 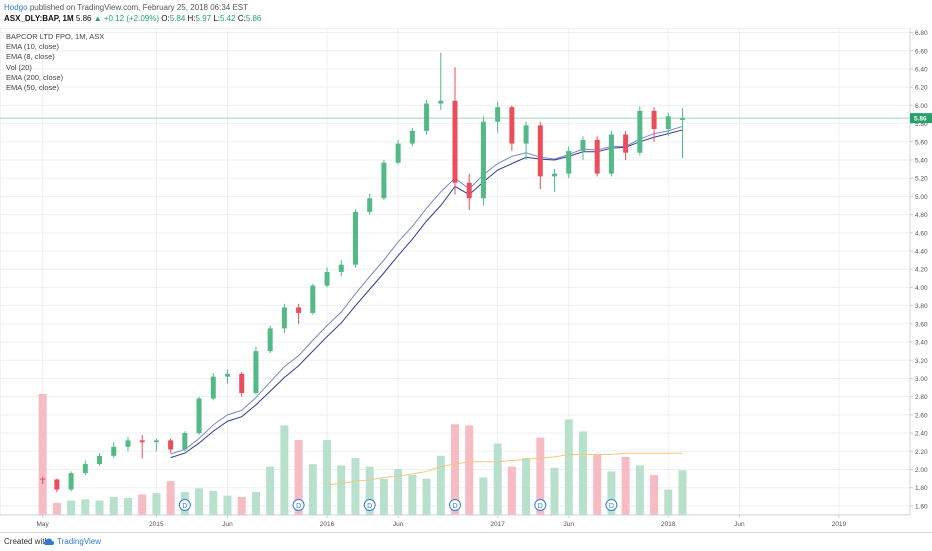 I want to click on y-tick-label: 5.20, so click(x=921, y=179).